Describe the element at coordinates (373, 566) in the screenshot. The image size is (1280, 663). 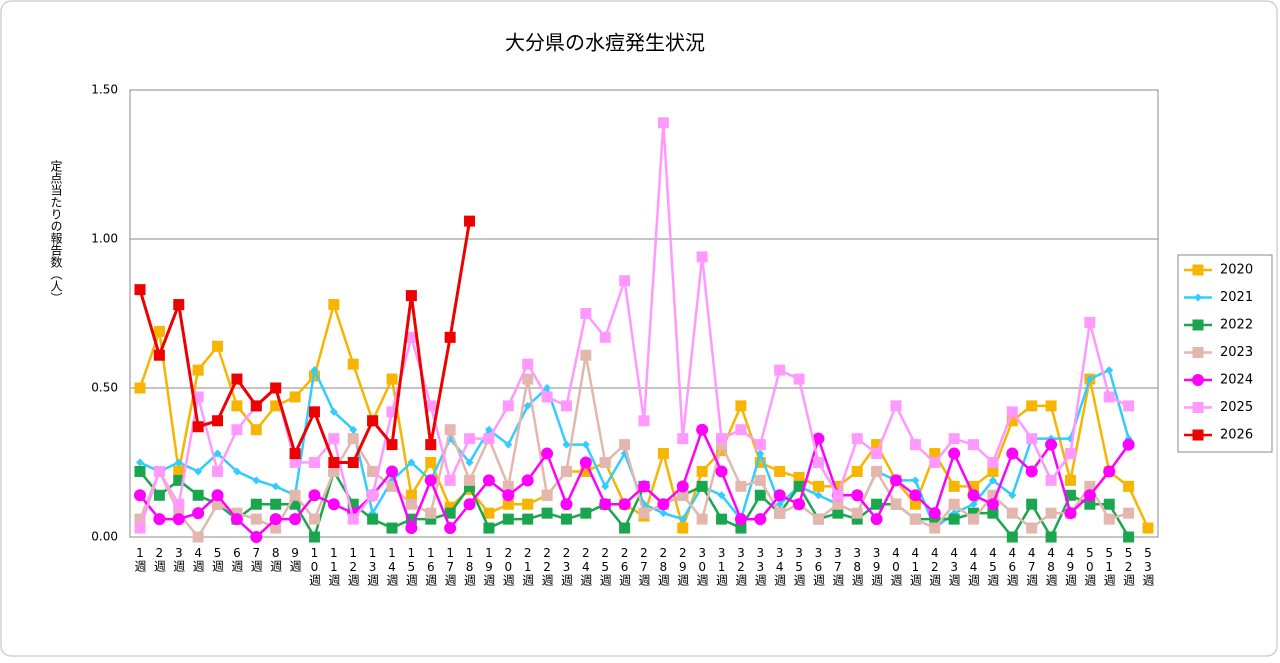
I see `x-tick-label: 13週` at that location.